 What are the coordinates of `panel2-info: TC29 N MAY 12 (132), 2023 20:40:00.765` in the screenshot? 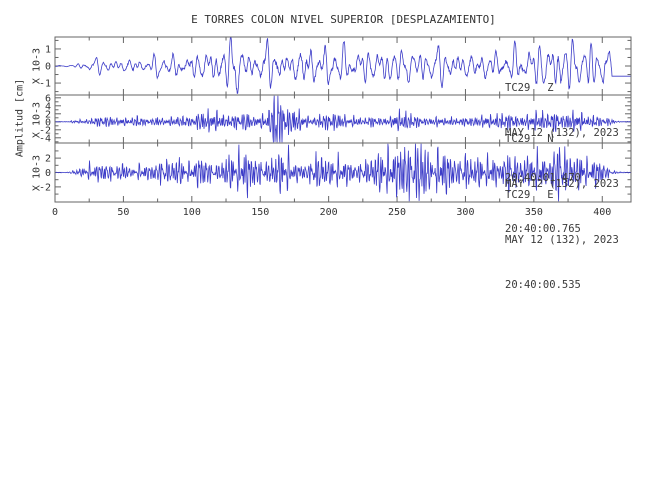 It's located at (562, 184).